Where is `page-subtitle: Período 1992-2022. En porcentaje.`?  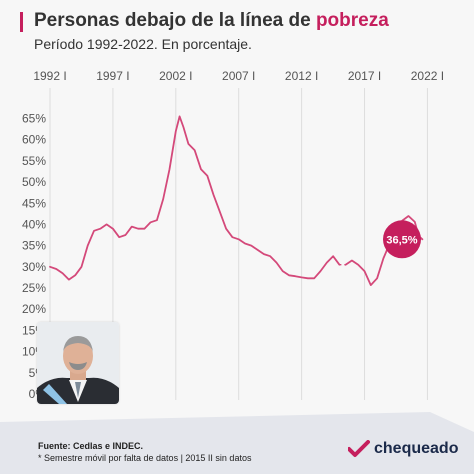 page-subtitle: Período 1992-2022. En porcentaje. is located at coordinates (143, 44).